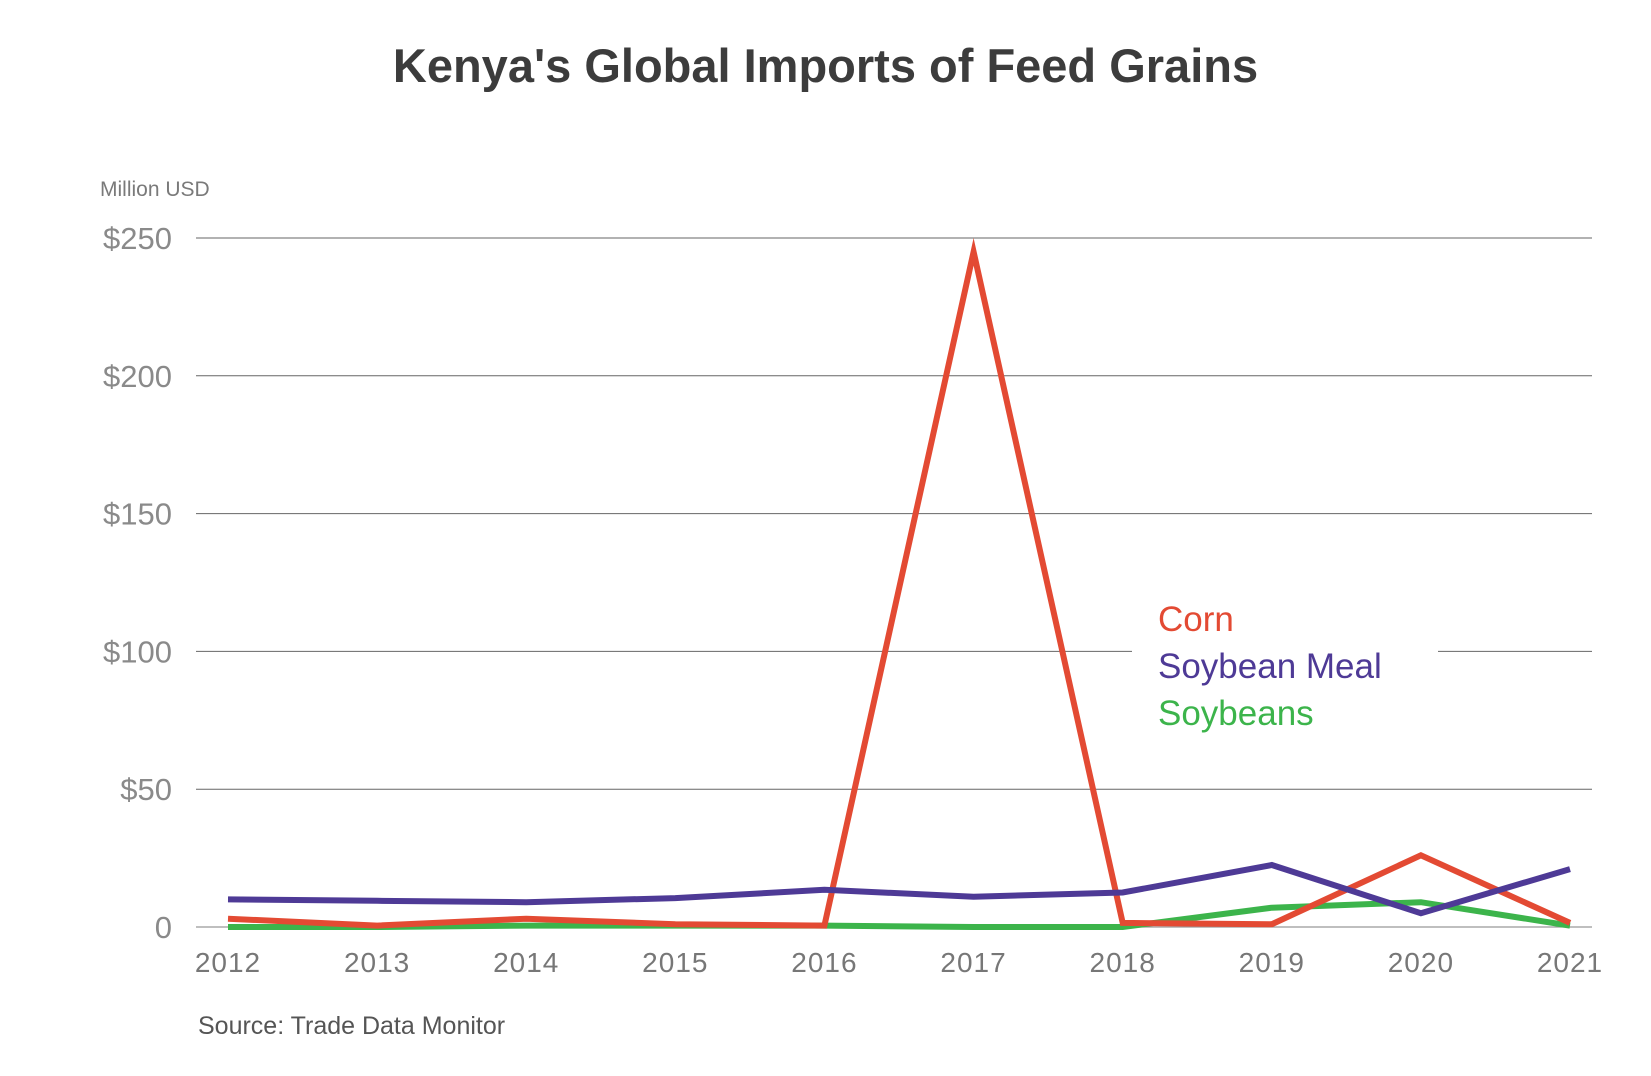  What do you see at coordinates (526, 962) in the screenshot?
I see `x-tick-label: 2014` at bounding box center [526, 962].